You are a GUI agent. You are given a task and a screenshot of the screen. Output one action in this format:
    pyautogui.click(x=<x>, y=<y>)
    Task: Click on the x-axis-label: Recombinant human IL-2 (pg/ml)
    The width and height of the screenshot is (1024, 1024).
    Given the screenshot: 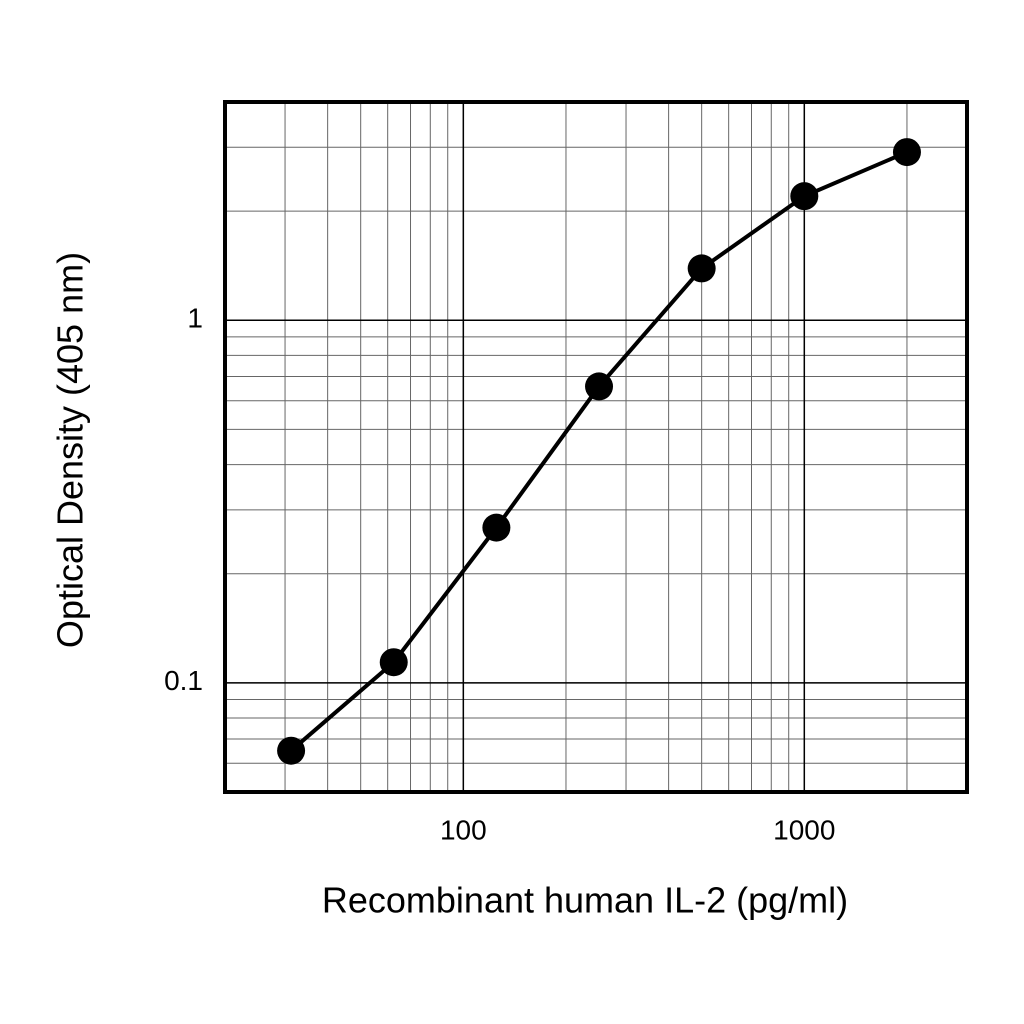 What is the action you would take?
    pyautogui.click(x=585, y=900)
    